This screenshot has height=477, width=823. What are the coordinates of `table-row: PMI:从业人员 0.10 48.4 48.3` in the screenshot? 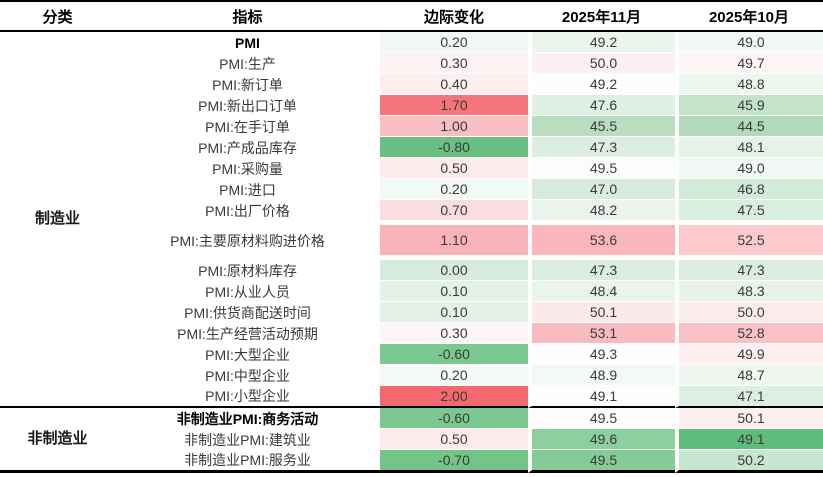 It's located at (411, 291).